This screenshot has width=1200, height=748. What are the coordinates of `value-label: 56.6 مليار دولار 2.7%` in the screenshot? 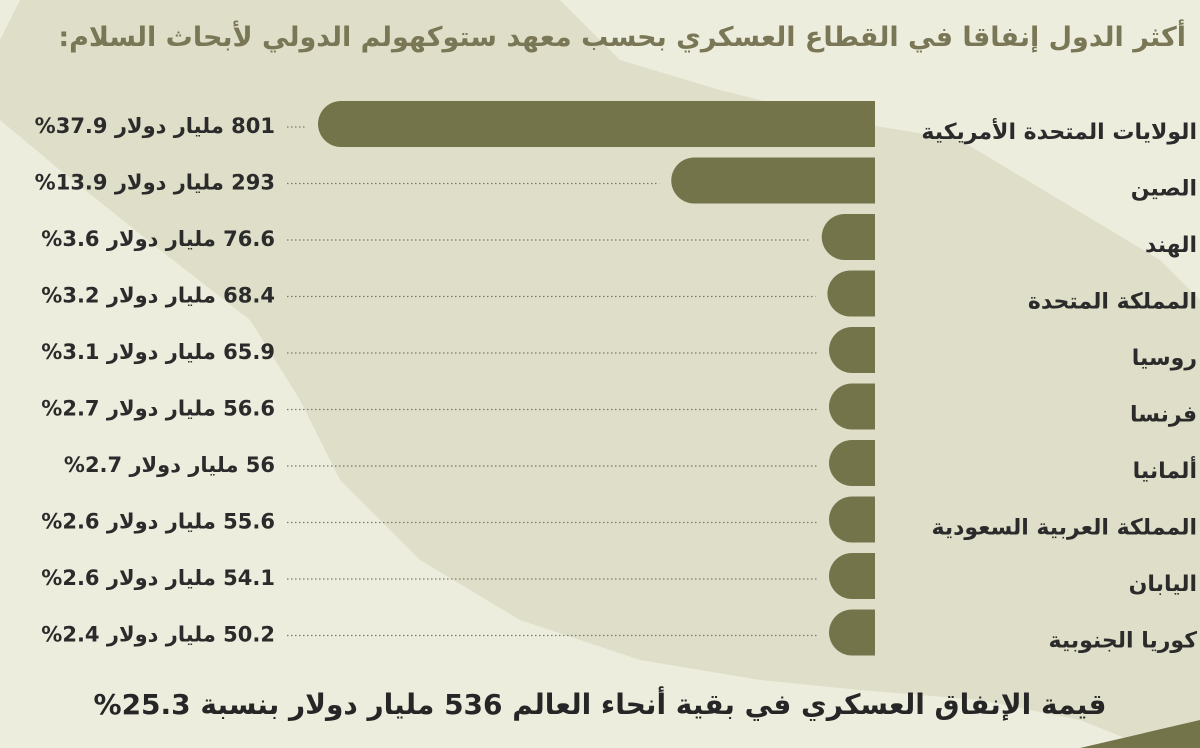 It's located at (158, 409).